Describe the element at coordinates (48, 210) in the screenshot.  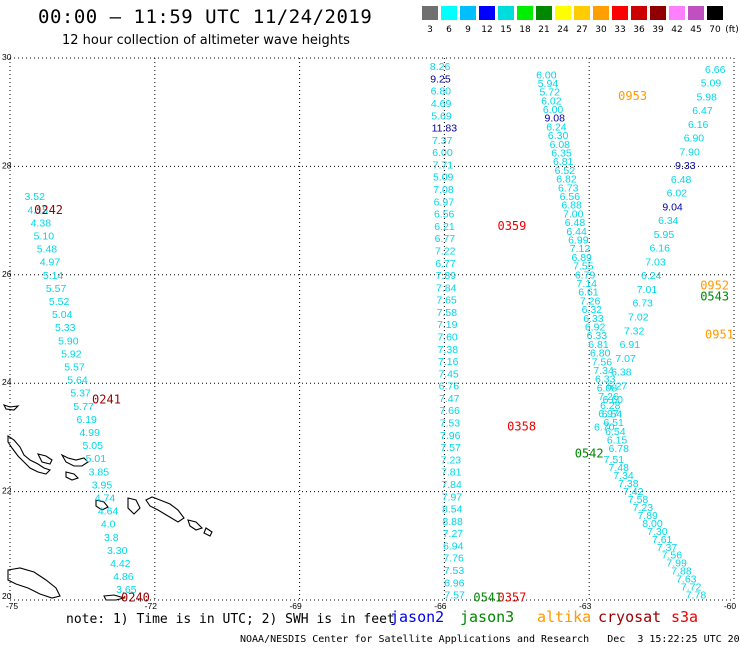
I see `pass-time-label: 0242` at that location.